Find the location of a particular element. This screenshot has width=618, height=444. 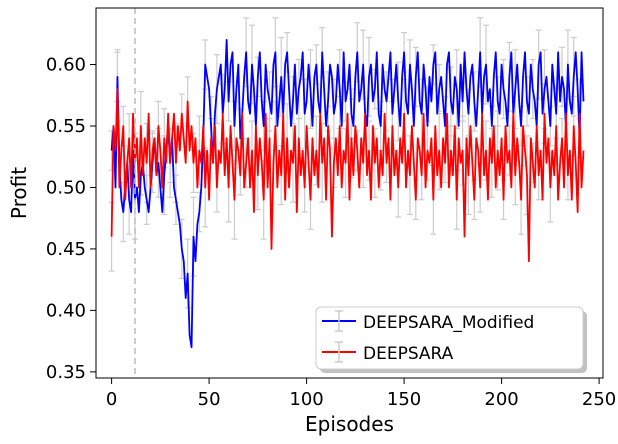

legend-label-1: DEEPSARA_Modified is located at coordinates (448, 323).